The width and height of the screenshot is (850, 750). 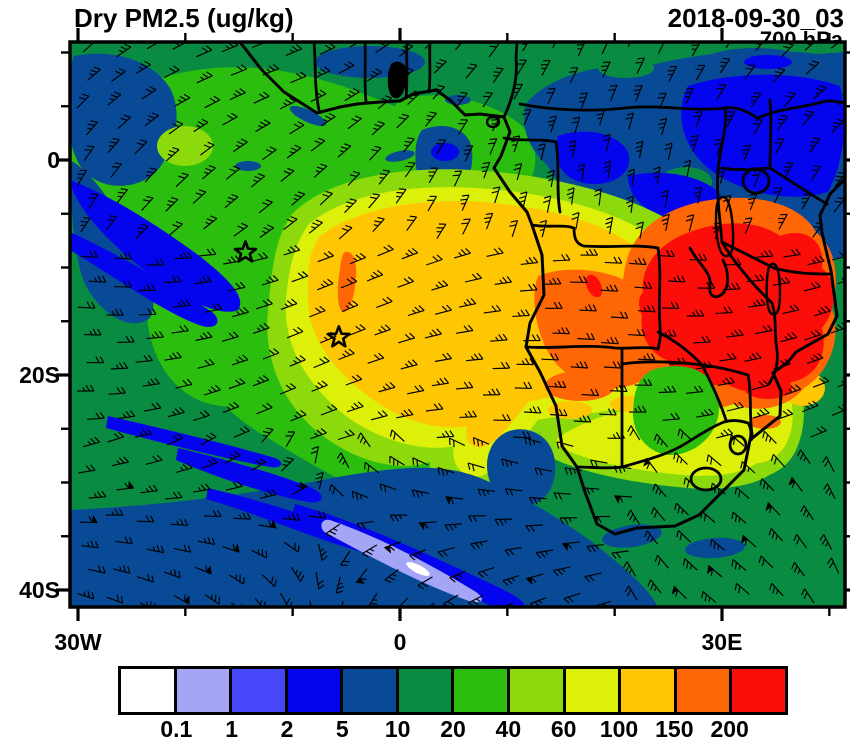 What do you see at coordinates (619, 729) in the screenshot?
I see `colorbar-level-label: 100` at bounding box center [619, 729].